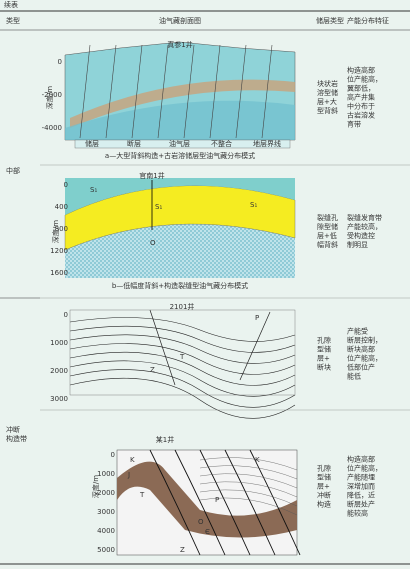 This screenshot has height=569, width=410. What do you see at coordinates (354, 124) in the screenshot?
I see `feature-text: 育带` at bounding box center [354, 124].